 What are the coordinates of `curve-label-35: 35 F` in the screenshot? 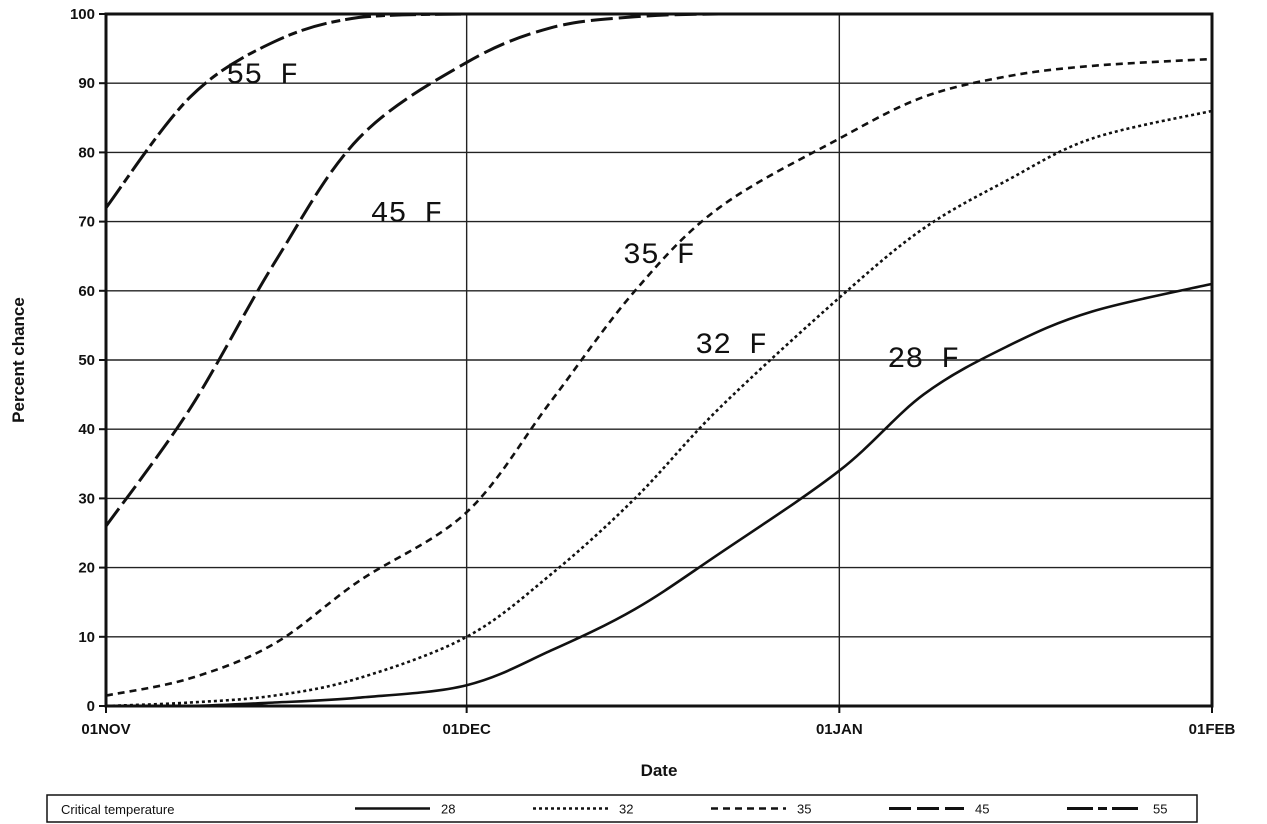 It's located at (659, 256).